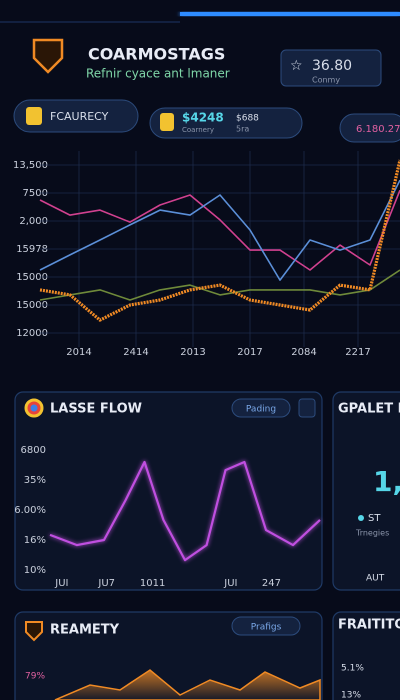  What do you see at coordinates (152, 583) in the screenshot?
I see `x-tick-label: 1011` at bounding box center [152, 583].